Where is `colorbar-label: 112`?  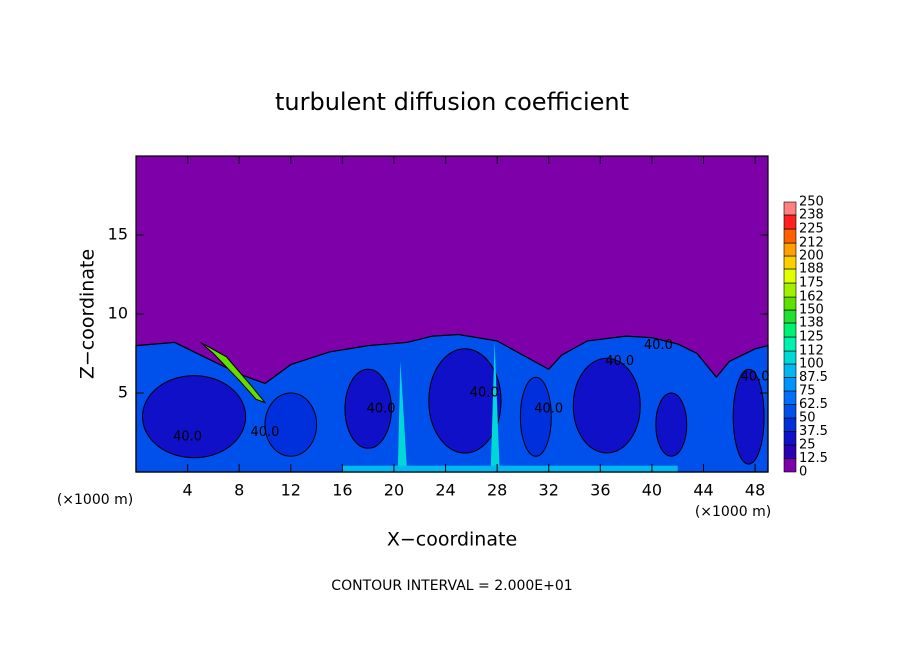
colorbar-label: 112 is located at coordinates (811, 351).